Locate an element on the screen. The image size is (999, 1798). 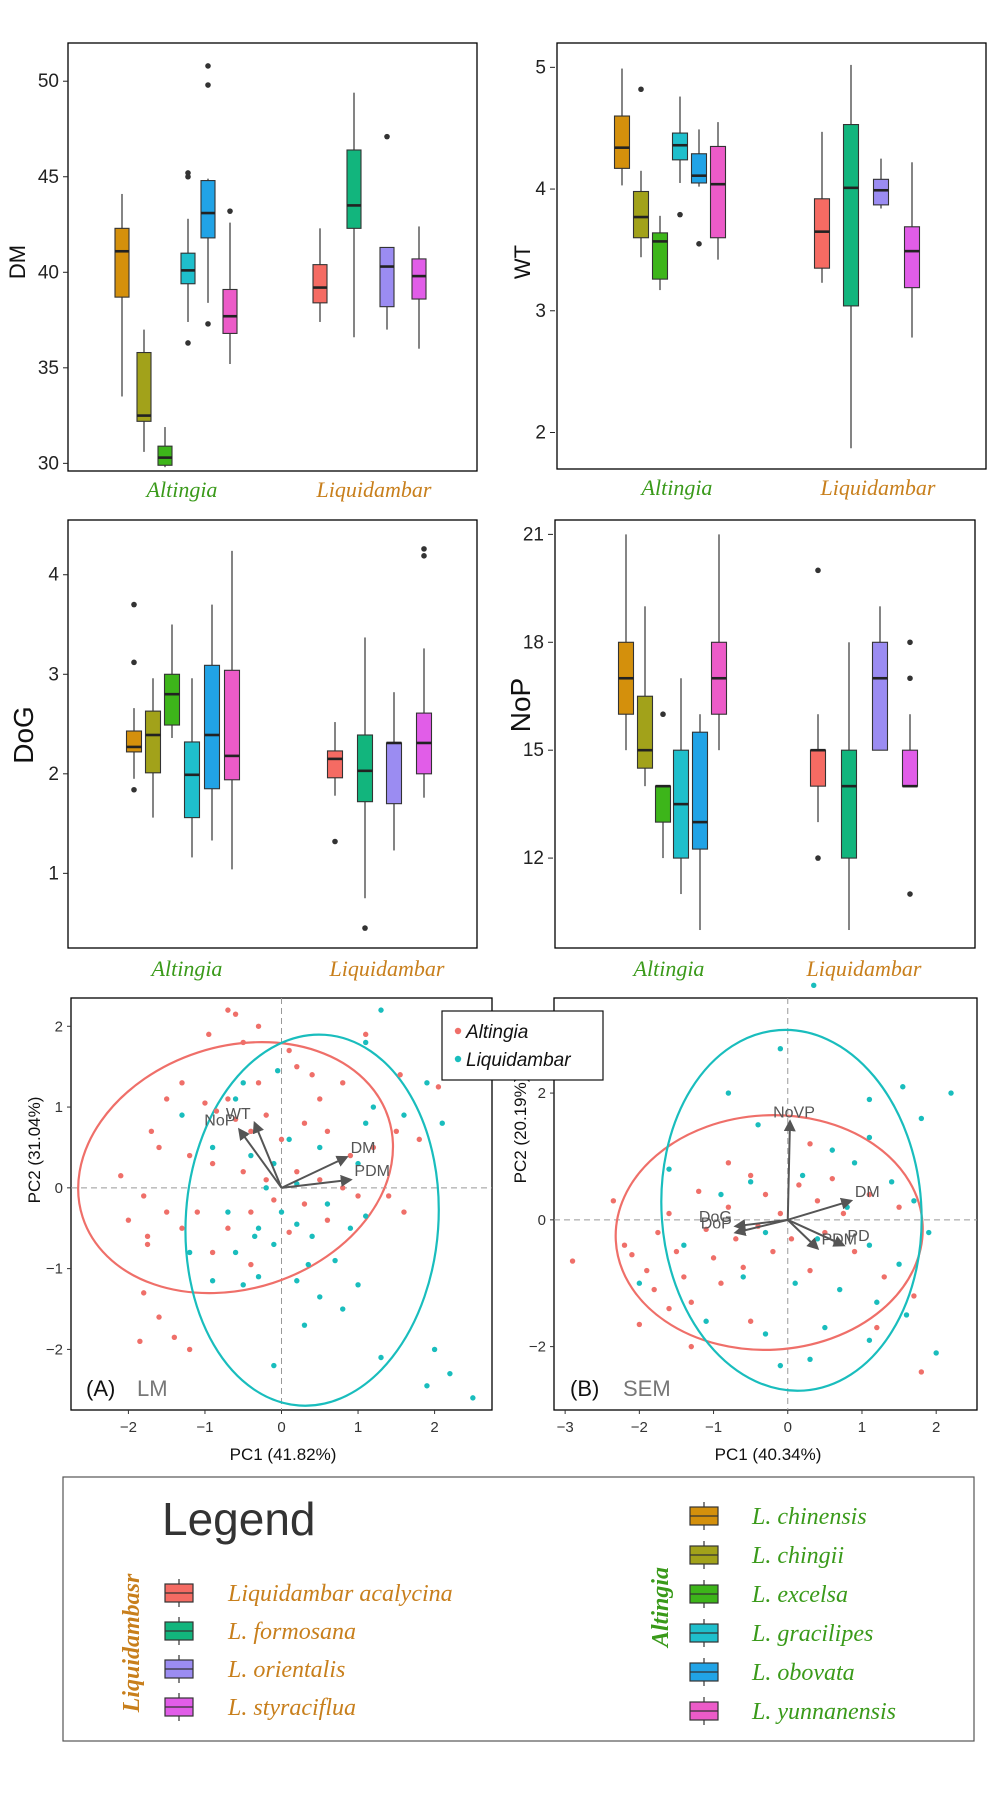
dog-l-formosana-box is located at coordinates (365, 768).